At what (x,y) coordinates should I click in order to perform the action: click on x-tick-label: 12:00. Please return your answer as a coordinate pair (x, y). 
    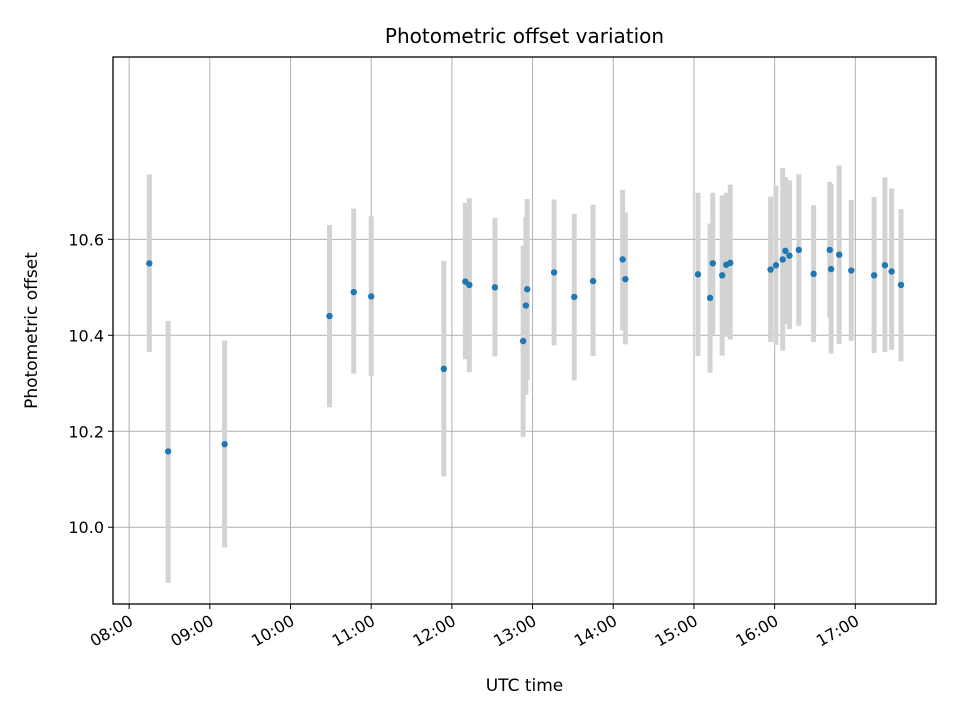
    Looking at the image, I should click on (433, 631).